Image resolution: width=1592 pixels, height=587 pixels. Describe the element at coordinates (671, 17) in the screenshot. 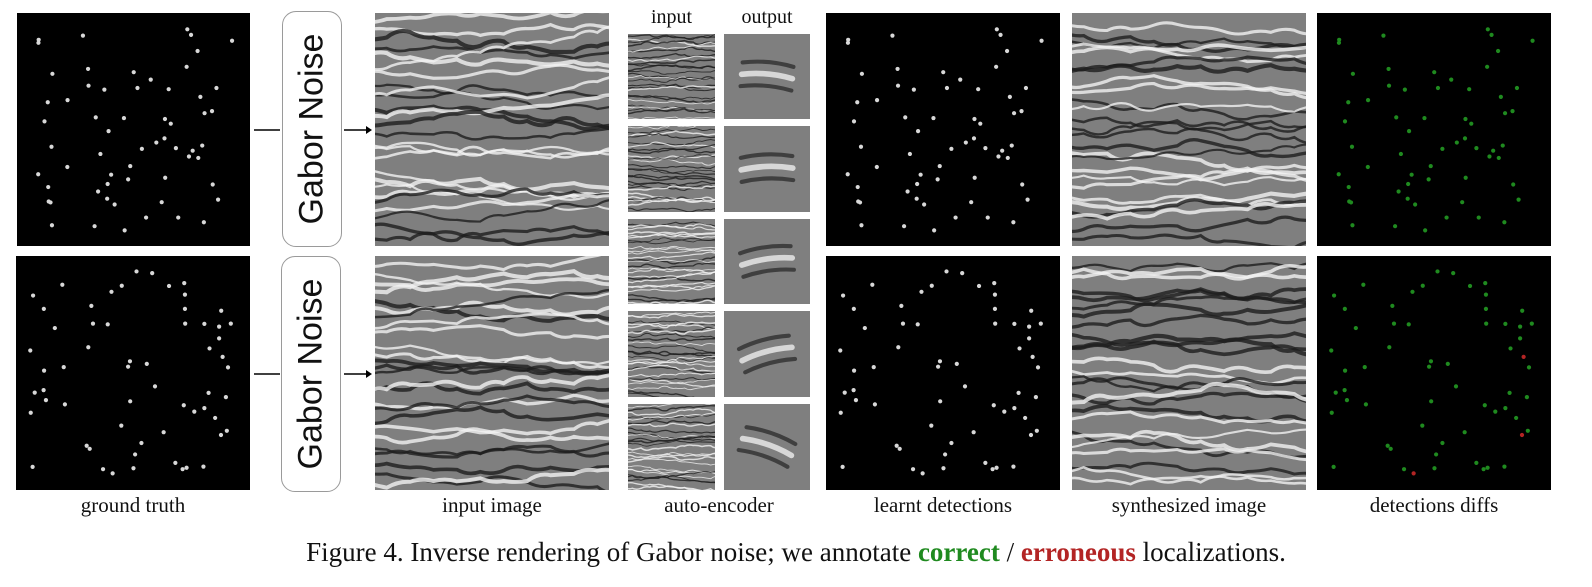

I see `autoencoder-input-header: input` at that location.